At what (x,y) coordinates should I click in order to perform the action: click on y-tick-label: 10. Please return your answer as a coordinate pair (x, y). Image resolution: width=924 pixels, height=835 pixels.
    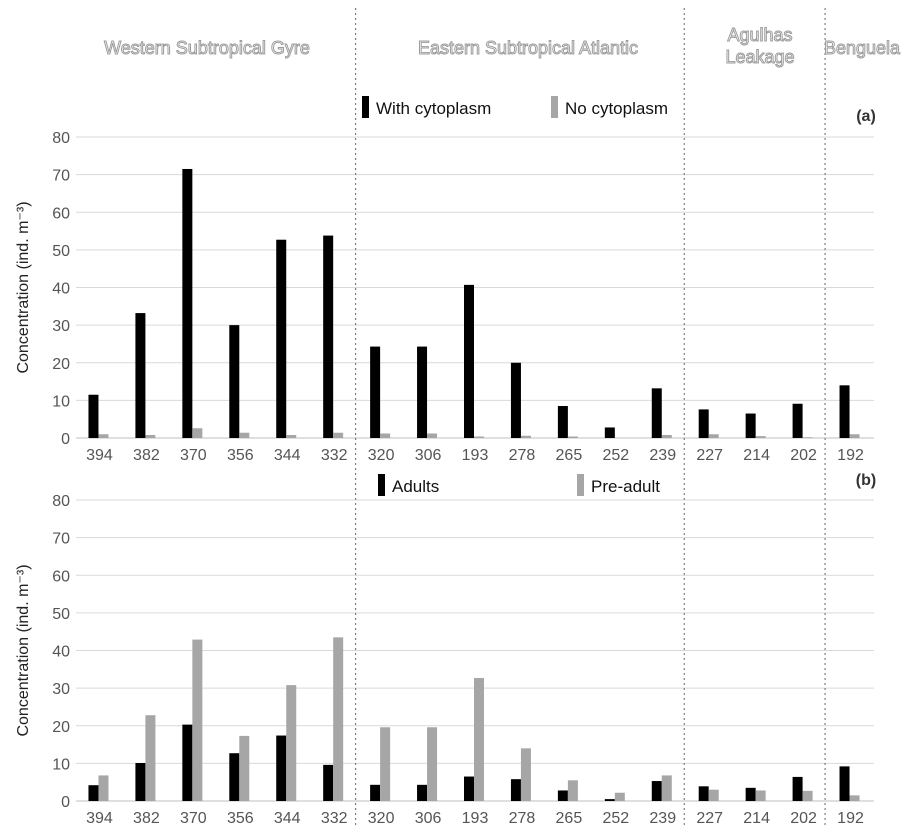
    Looking at the image, I should click on (61, 401).